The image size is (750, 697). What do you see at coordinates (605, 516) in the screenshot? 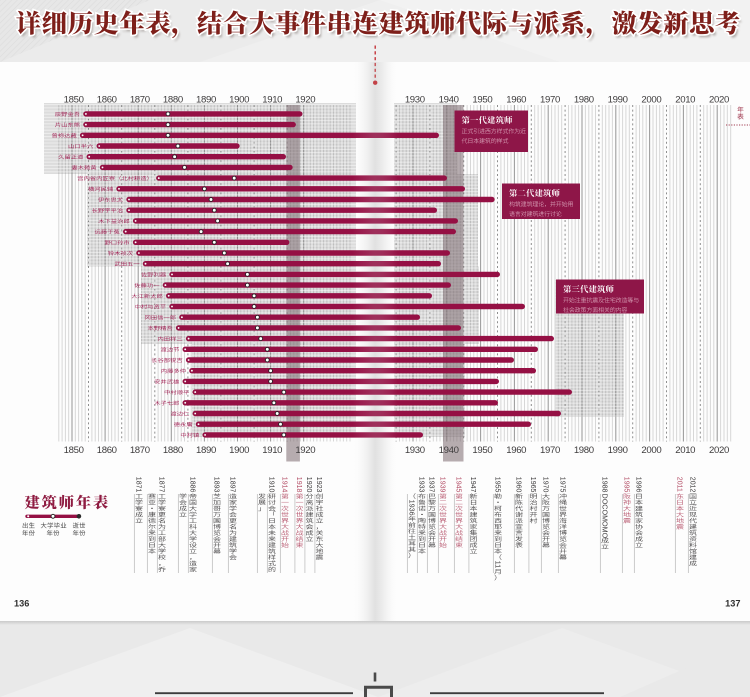
I see `svg-text: DOCOMOMO` at bounding box center [605, 516].